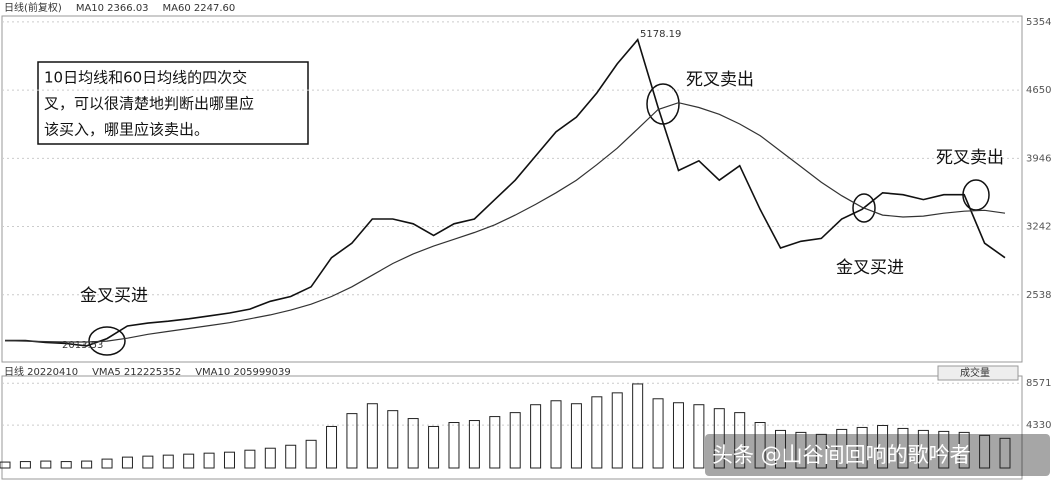 The height and width of the screenshot is (481, 1054). Describe the element at coordinates (149, 104) in the screenshot. I see `annotation: 叉，可以很清楚地判断出哪里应` at that location.